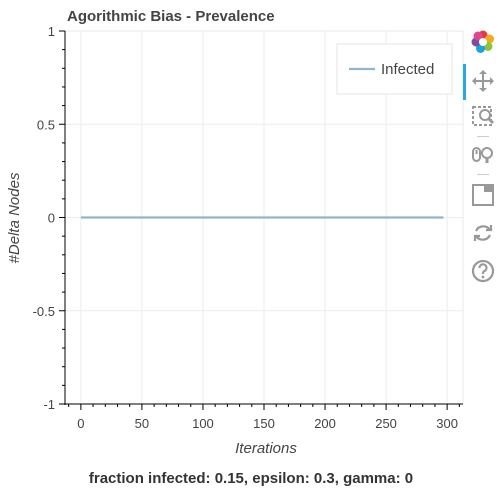 The width and height of the screenshot is (502, 493). Describe the element at coordinates (203, 423) in the screenshot. I see `x-tick-label: 100` at that location.